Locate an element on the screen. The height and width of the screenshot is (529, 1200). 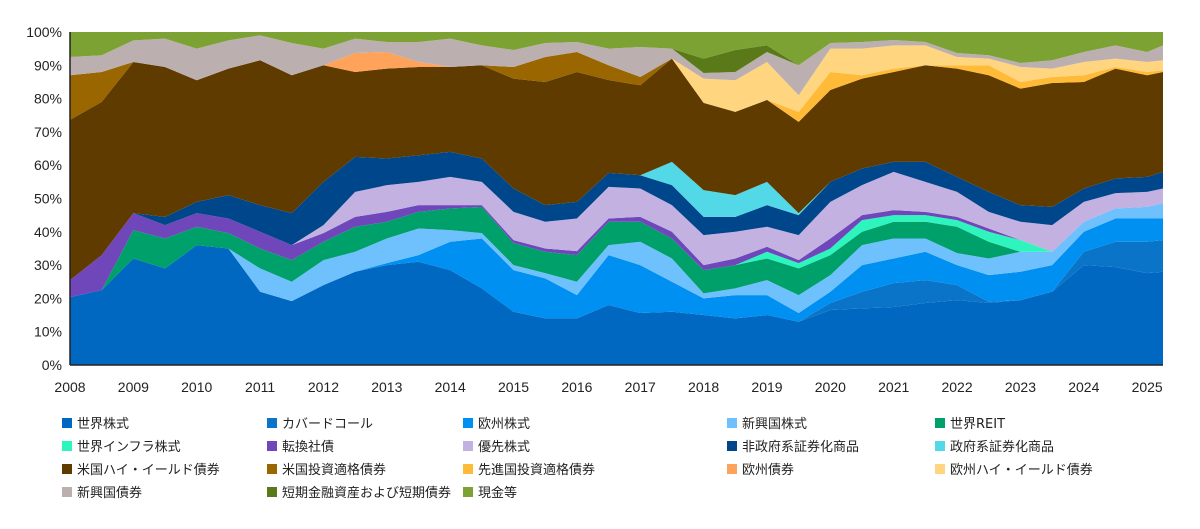
legend-item: 新興国株式 is located at coordinates (831, 423).